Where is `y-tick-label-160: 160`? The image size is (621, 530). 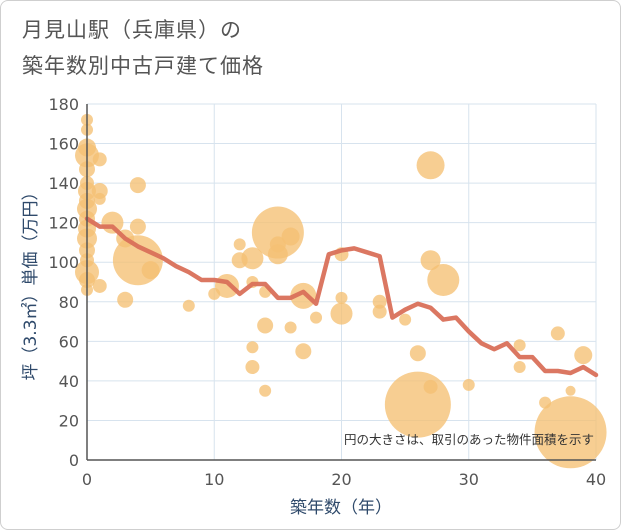 y-tick-label-160: 160 is located at coordinates (63, 144).